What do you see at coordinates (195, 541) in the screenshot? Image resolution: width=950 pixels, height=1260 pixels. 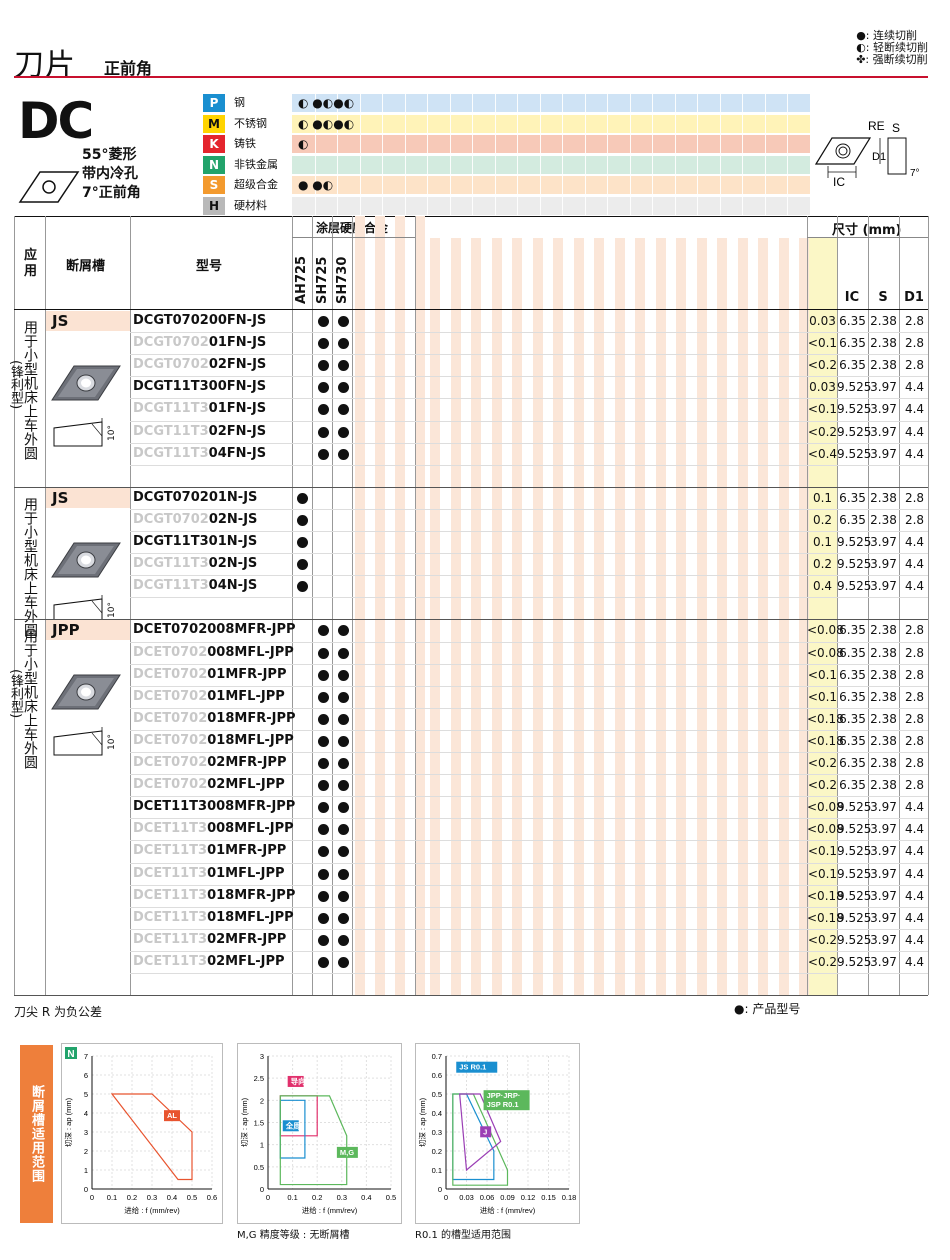 I see `code-suffix: DCGT11T301N-JS` at bounding box center [195, 541].